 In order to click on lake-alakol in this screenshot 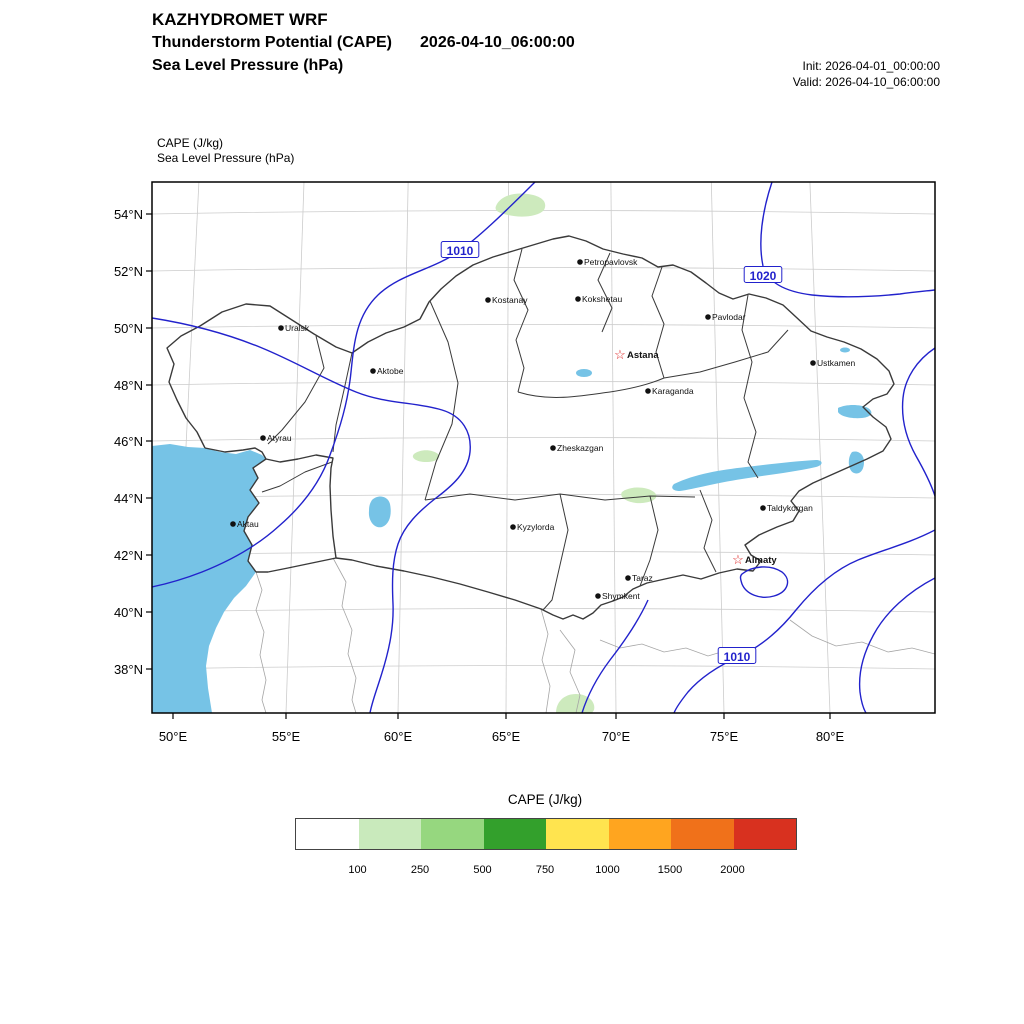, I will do `click(856, 462)`.